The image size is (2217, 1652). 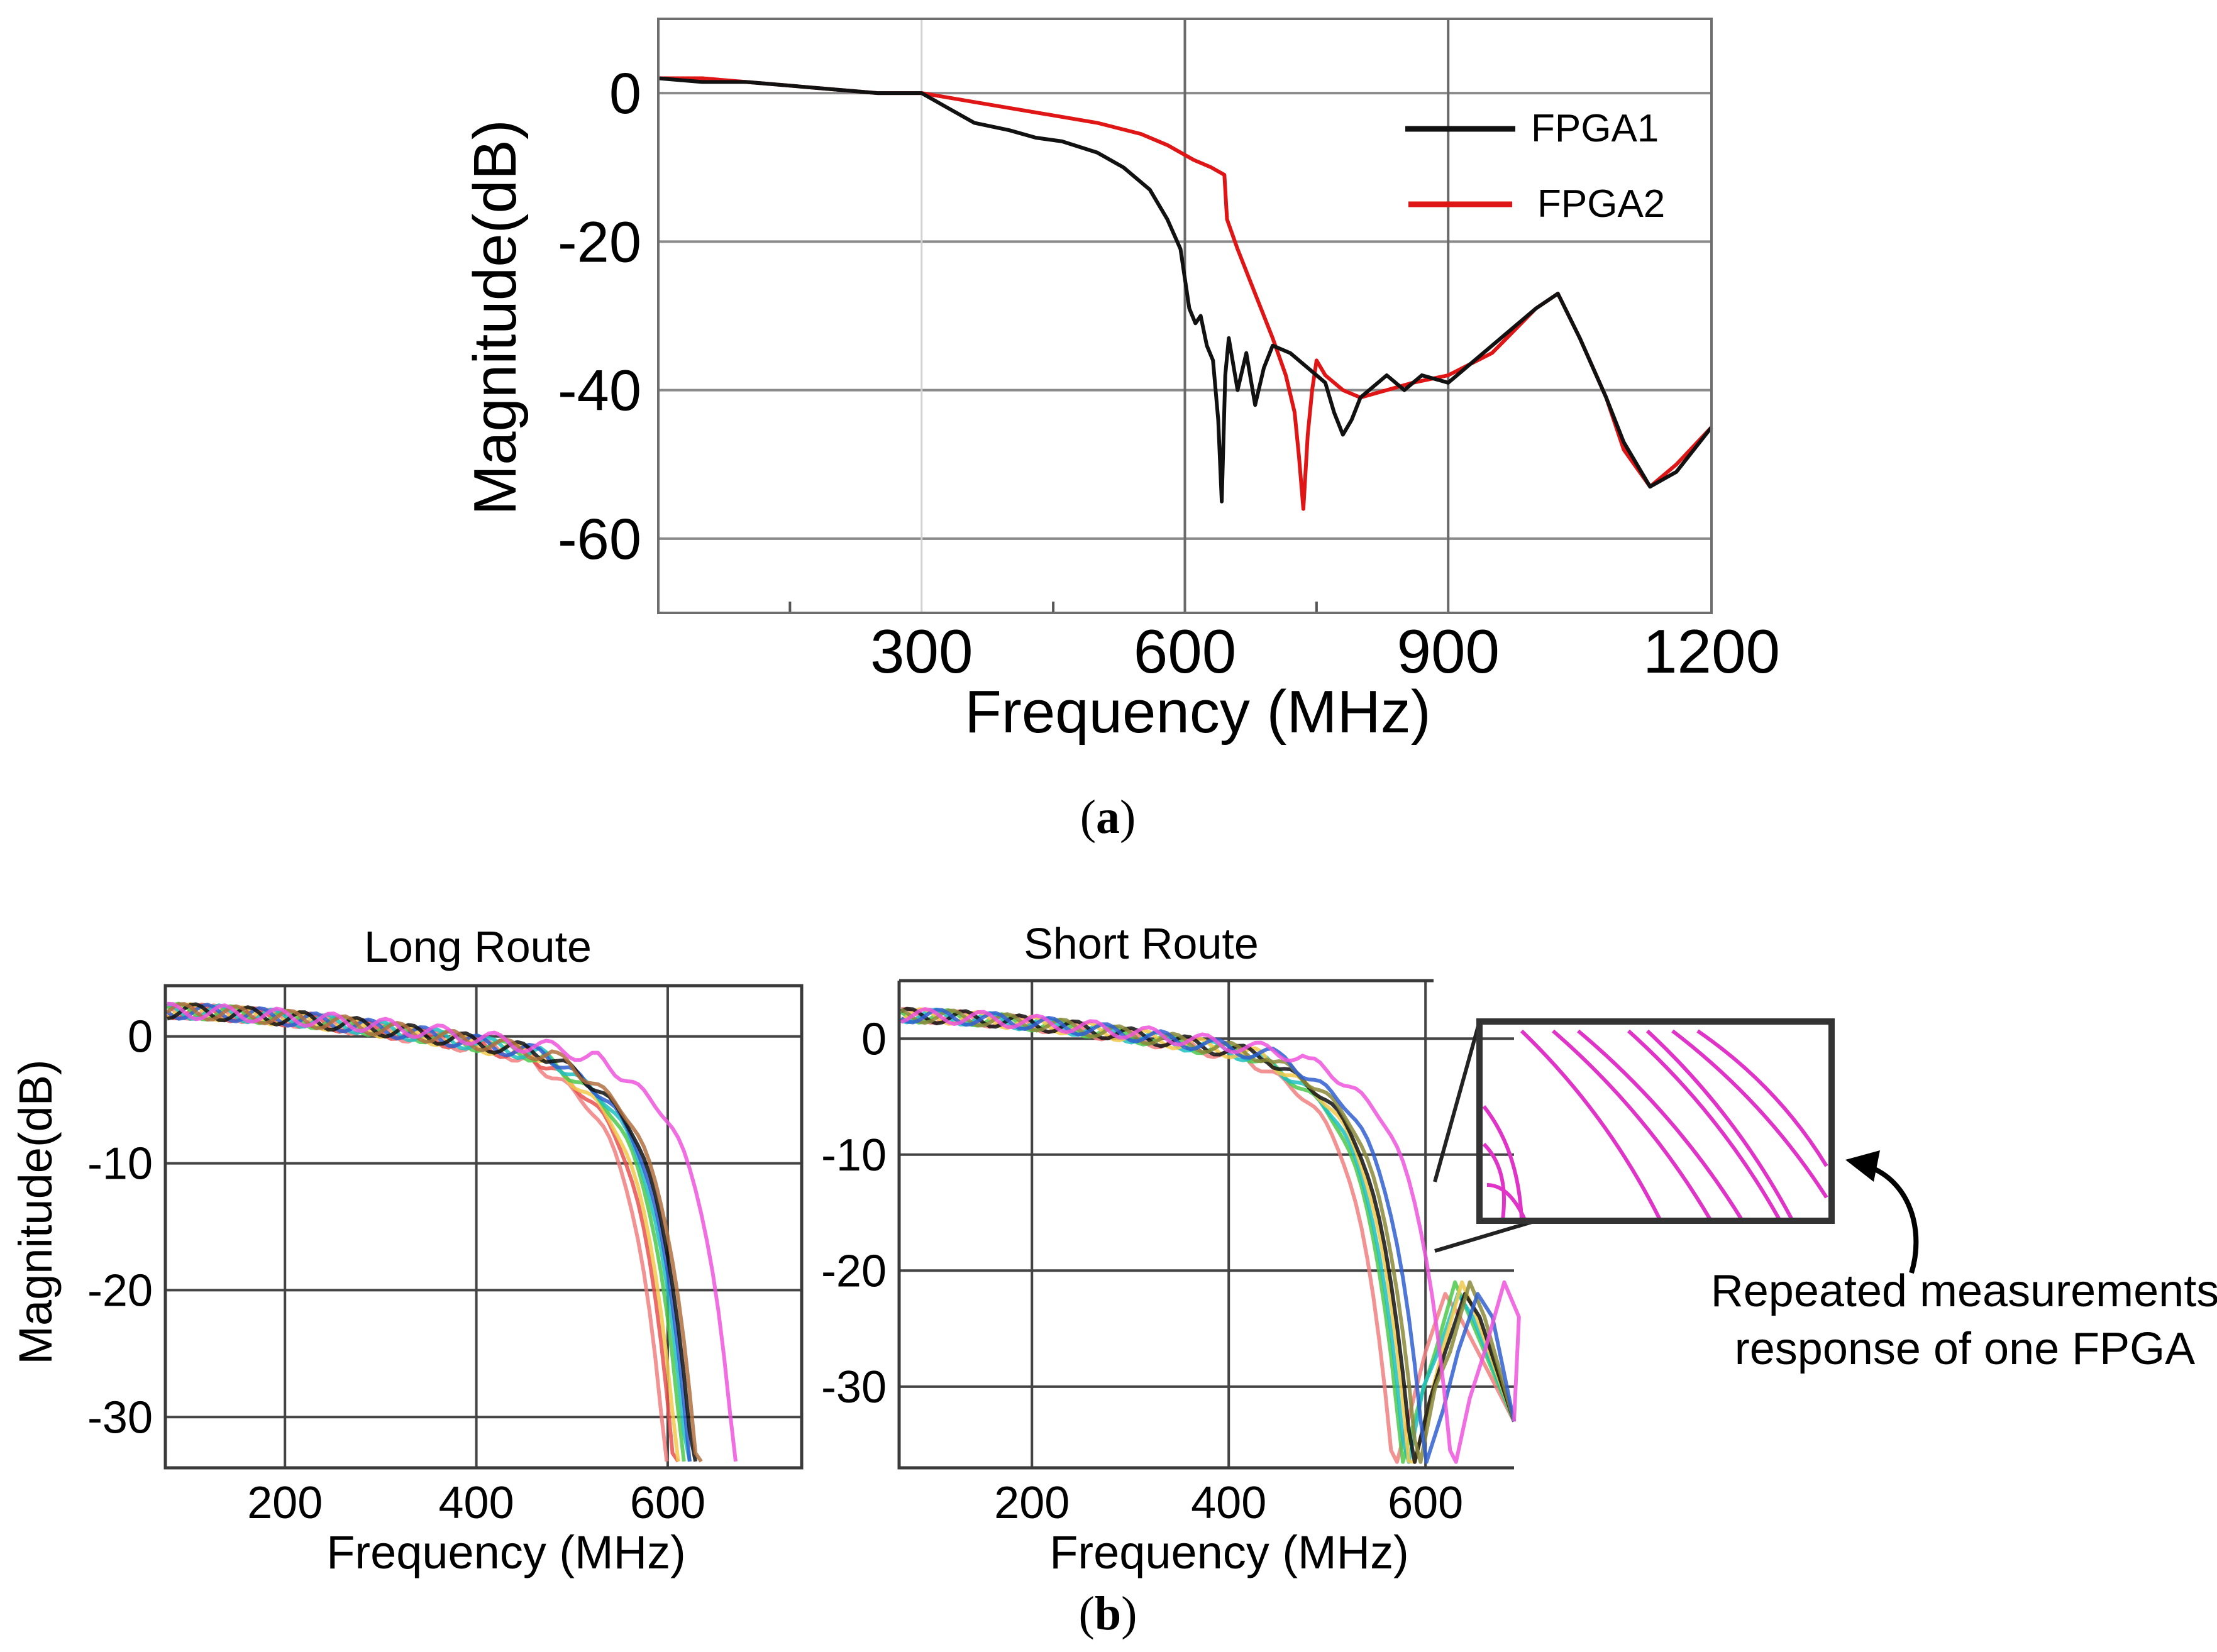 I want to click on panel-b-short-plot-frame, so click(x=1205, y=1224).